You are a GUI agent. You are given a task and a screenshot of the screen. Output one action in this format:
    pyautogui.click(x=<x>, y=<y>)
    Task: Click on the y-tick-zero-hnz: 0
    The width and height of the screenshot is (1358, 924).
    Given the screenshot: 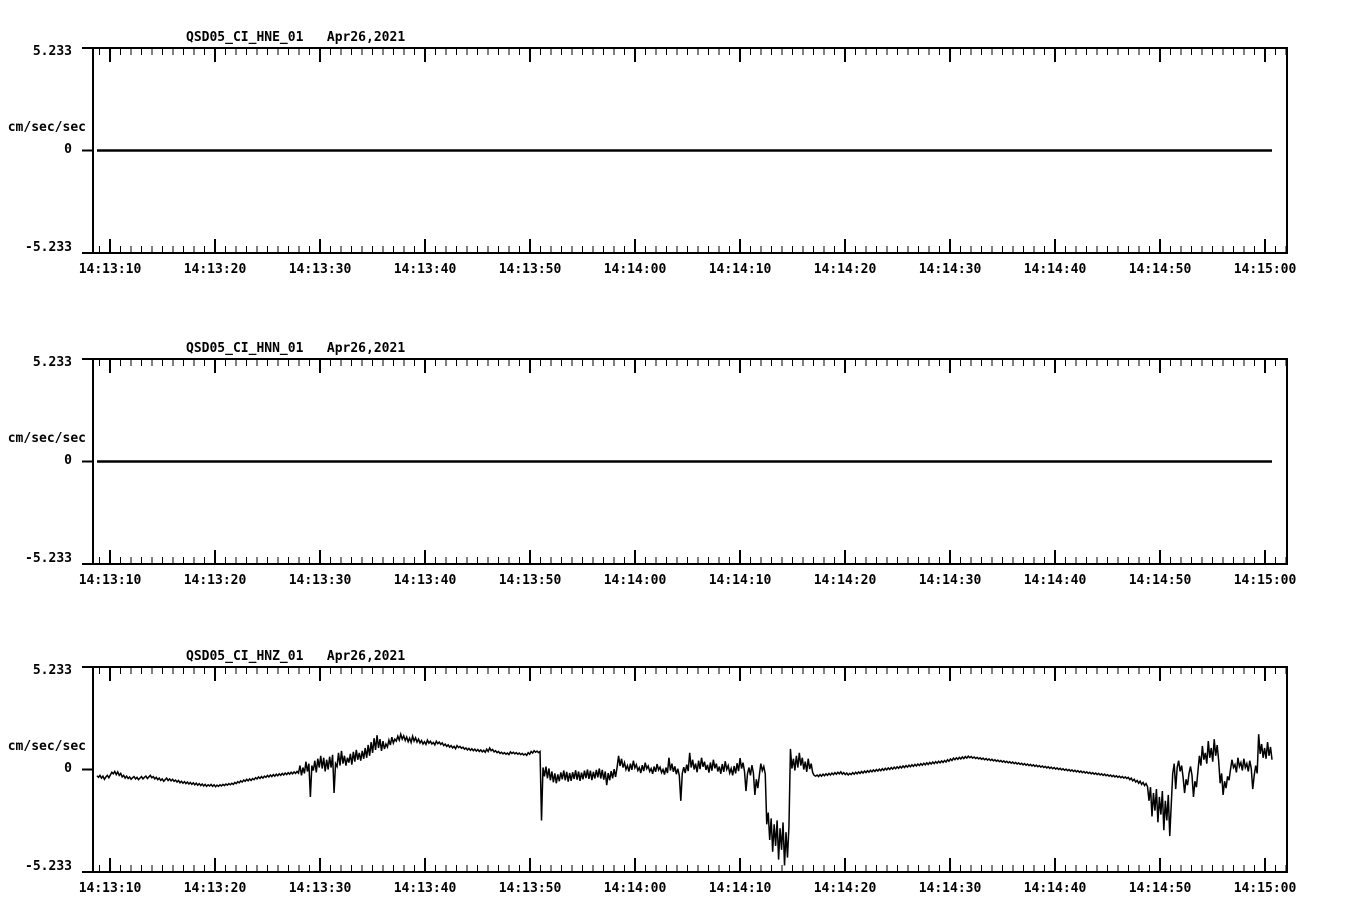 What is the action you would take?
    pyautogui.click(x=68, y=768)
    